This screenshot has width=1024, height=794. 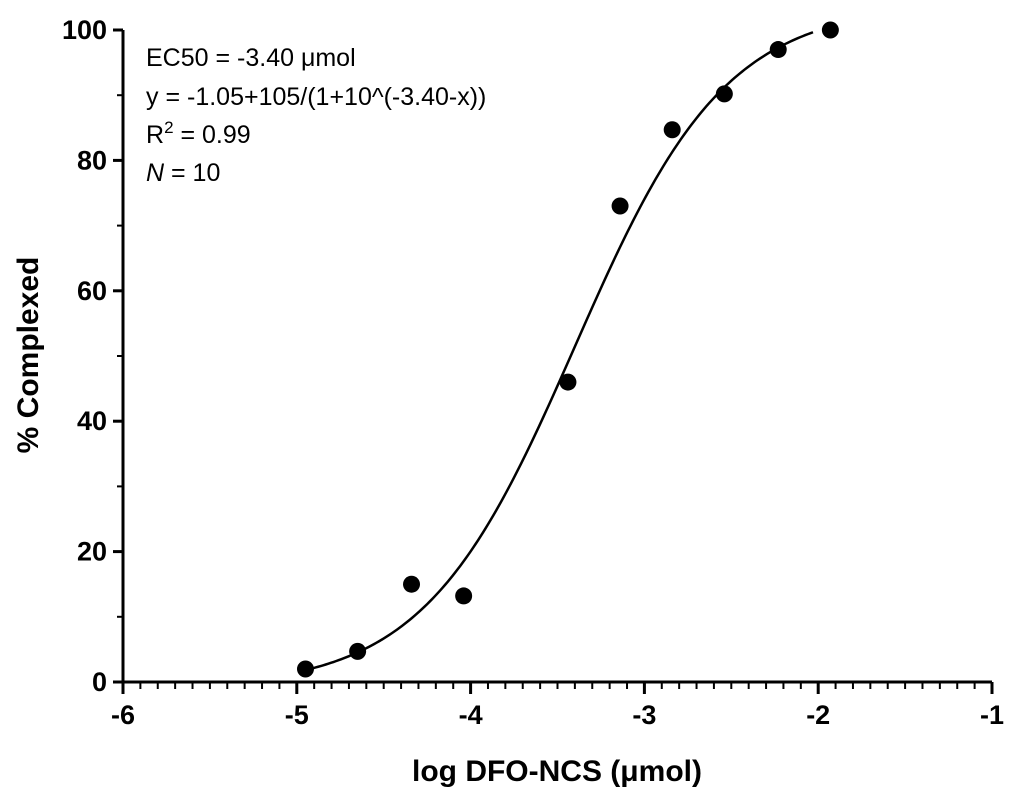 I want to click on y-tick-label: 20, so click(x=92, y=552).